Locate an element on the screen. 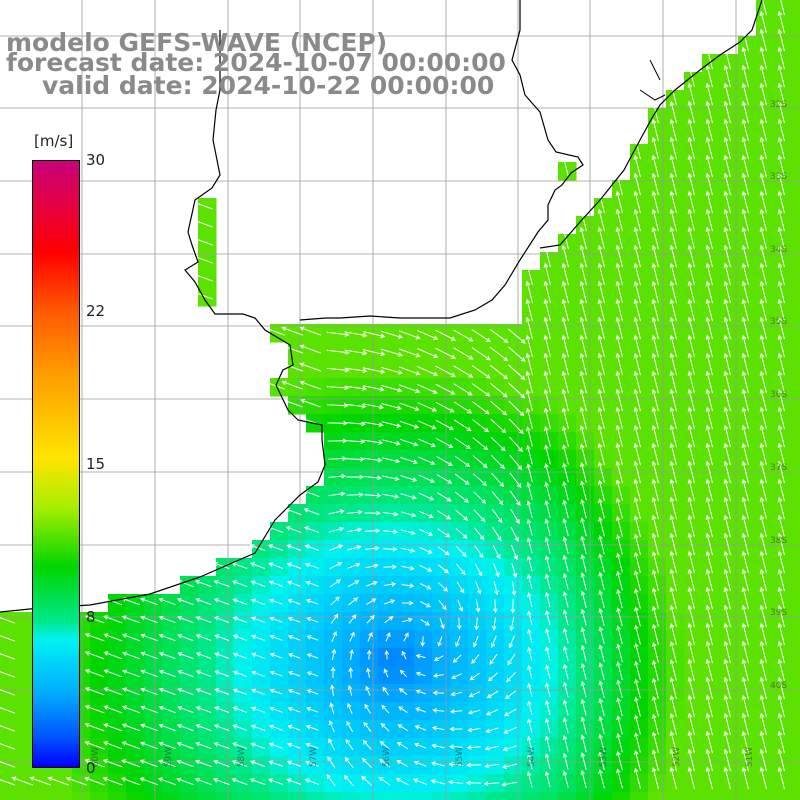  colorbar-tick-label: 22 is located at coordinates (96, 311).